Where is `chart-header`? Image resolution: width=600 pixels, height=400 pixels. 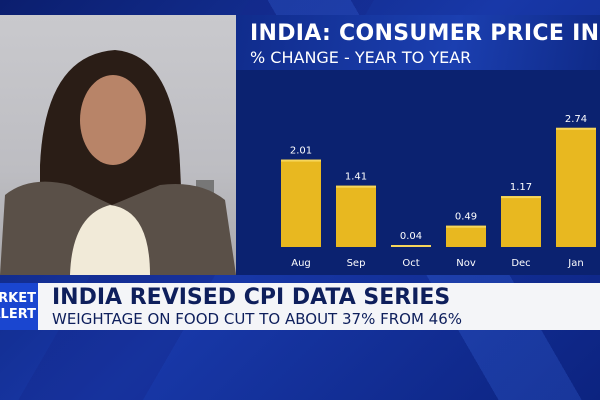 chart-header is located at coordinates (418, 42).